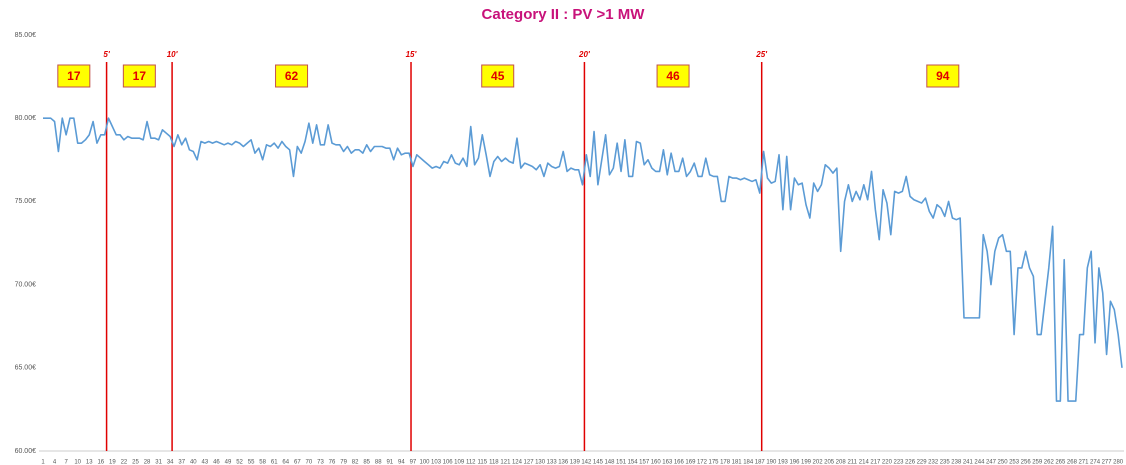  Describe the element at coordinates (181, 462) in the screenshot. I see `x-tick-label: 37` at that location.